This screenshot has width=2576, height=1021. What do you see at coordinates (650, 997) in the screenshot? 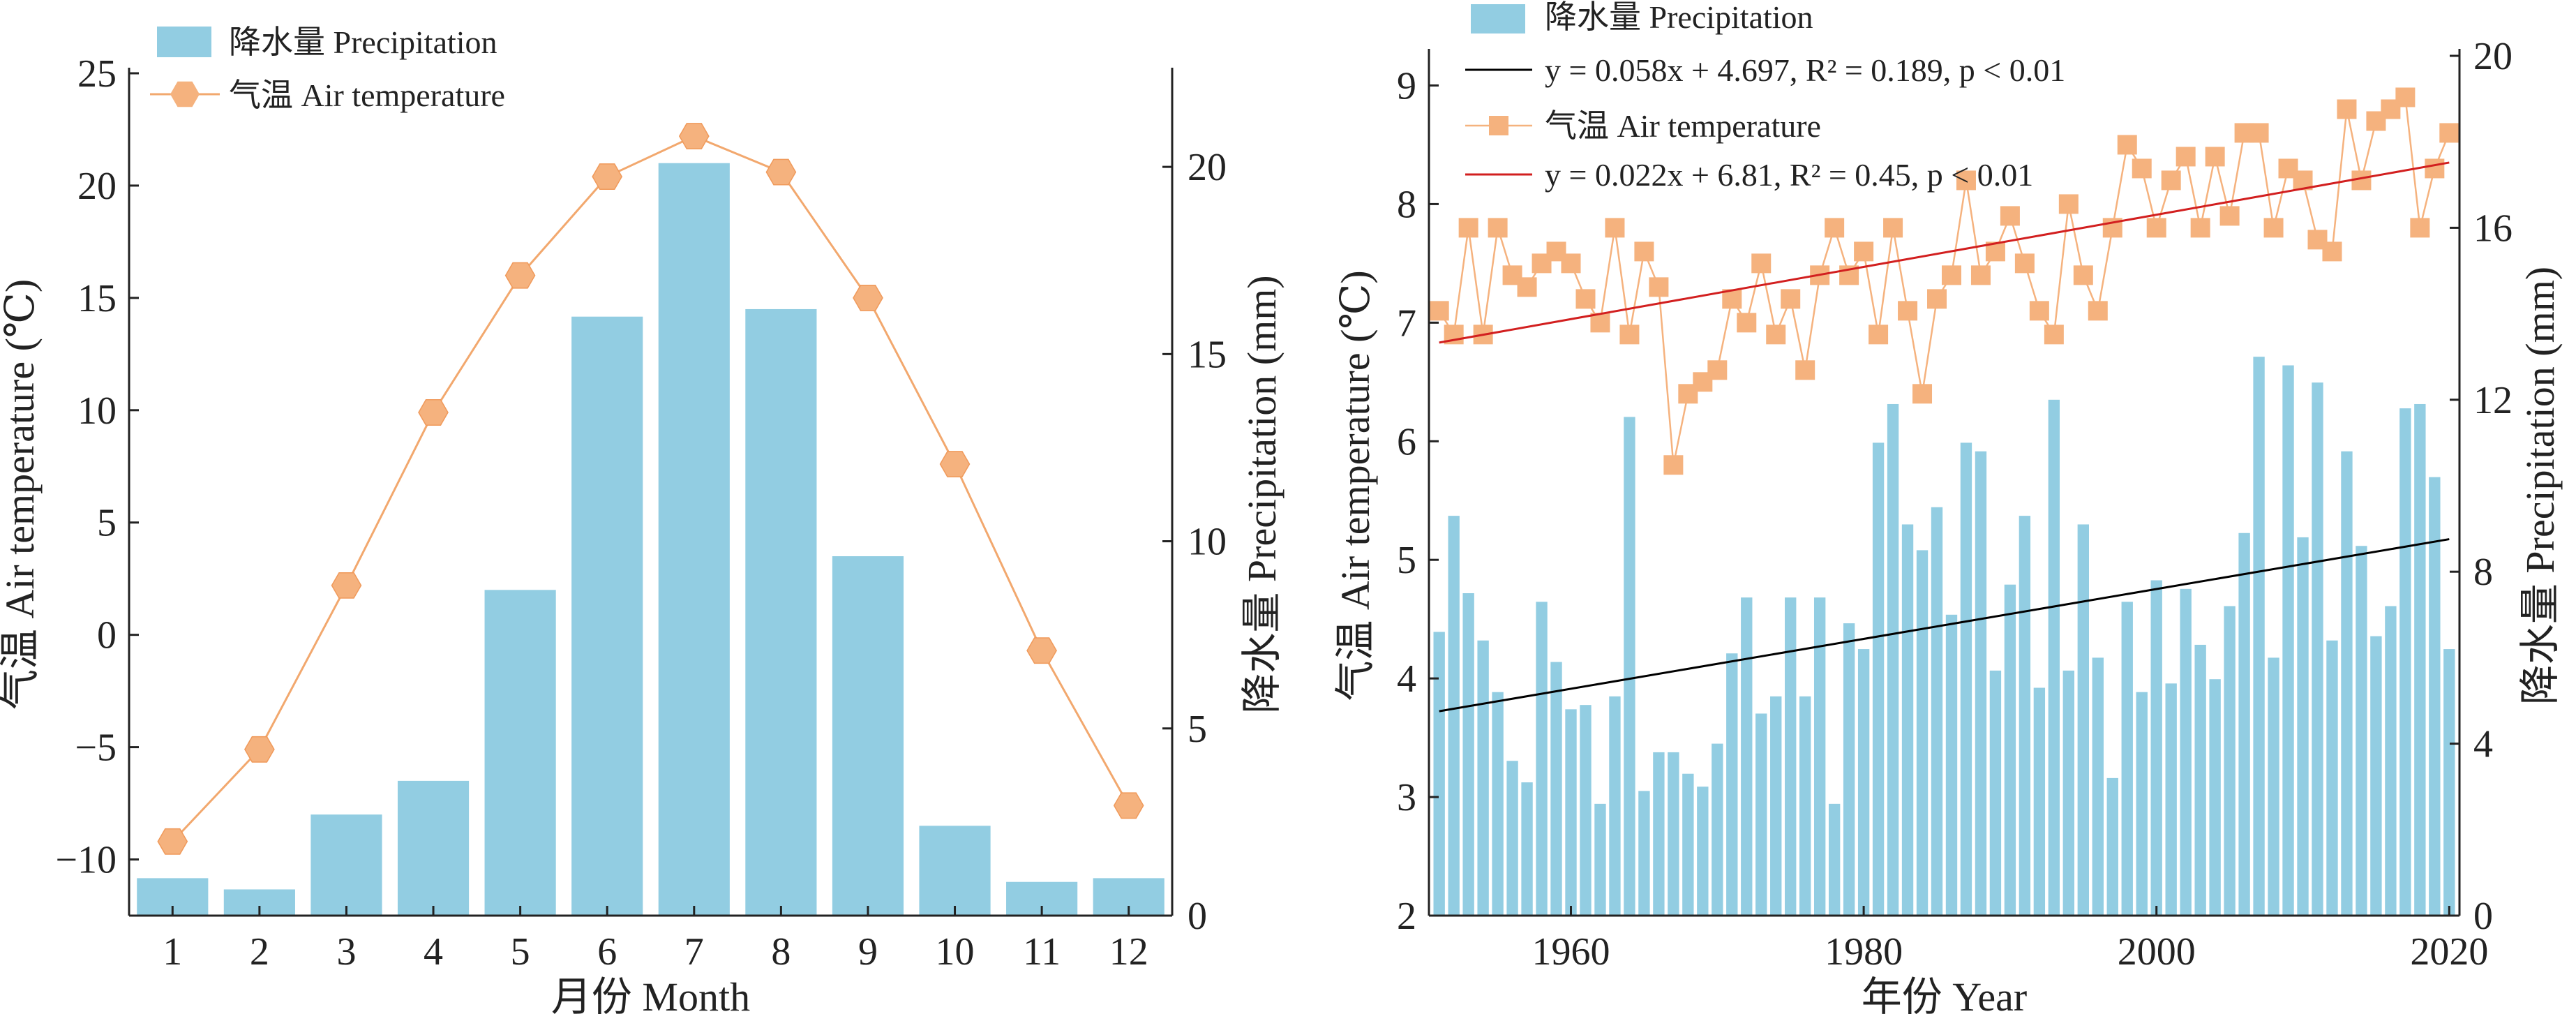
I see `x-axis-title: 月份 Month` at bounding box center [650, 997].